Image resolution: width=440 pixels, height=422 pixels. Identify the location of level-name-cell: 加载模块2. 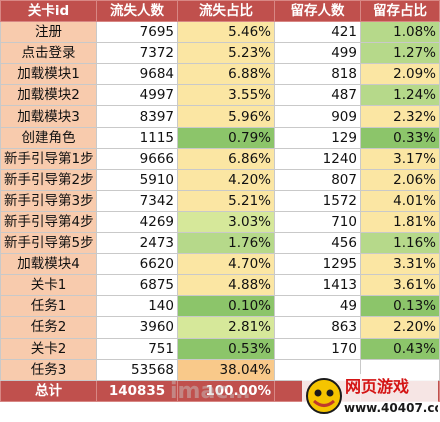
(48, 95).